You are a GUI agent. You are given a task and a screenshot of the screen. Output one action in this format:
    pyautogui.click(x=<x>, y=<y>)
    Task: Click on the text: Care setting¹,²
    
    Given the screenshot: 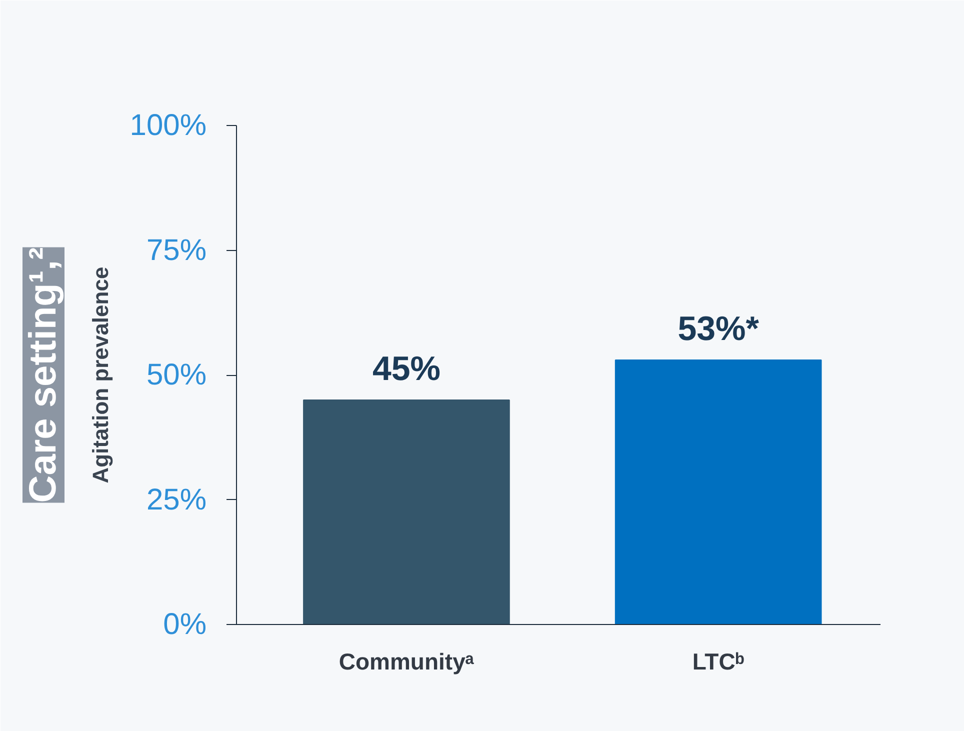 What is the action you would take?
    pyautogui.click(x=43, y=375)
    